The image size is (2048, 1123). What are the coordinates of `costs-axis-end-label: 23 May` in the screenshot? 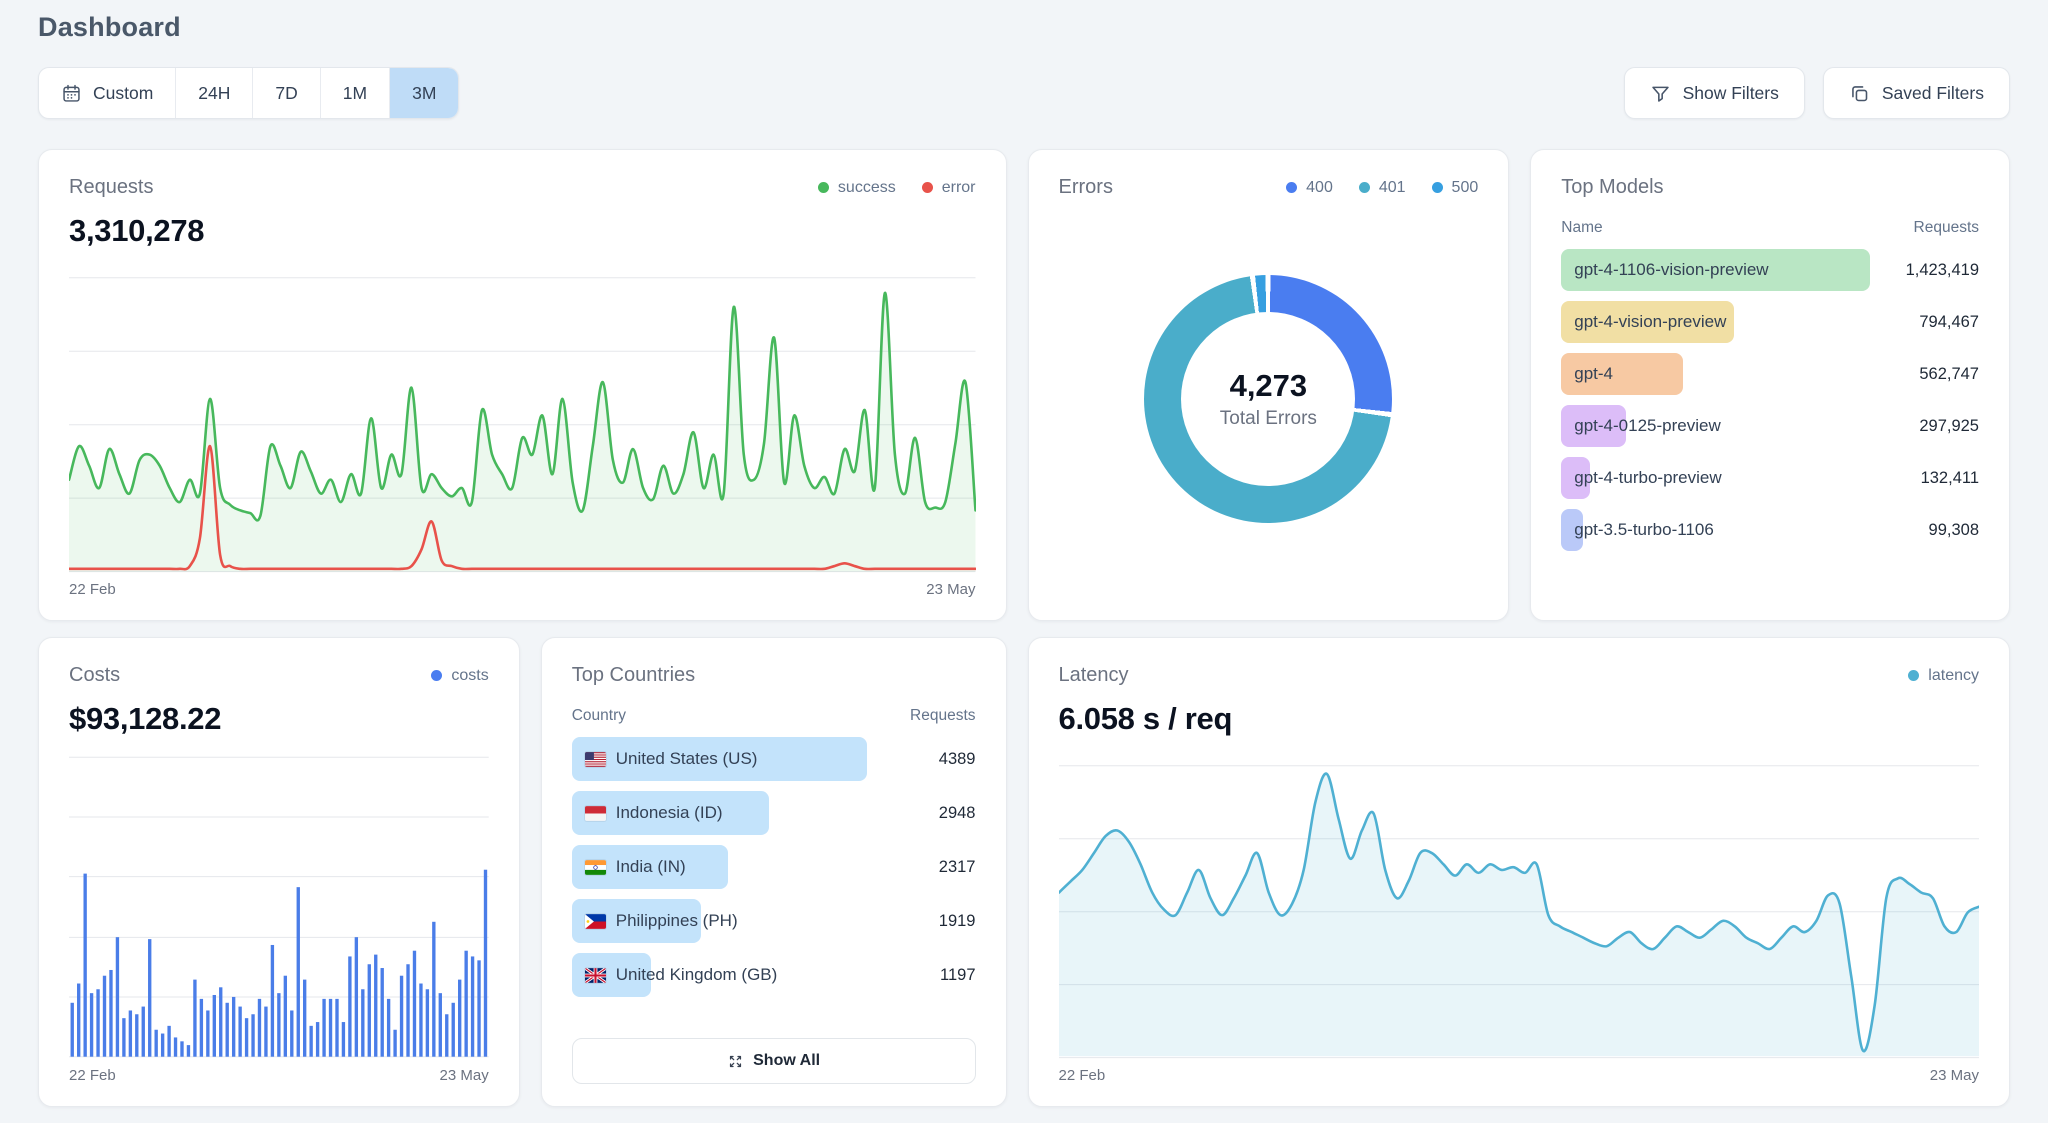 It's located at (464, 1075).